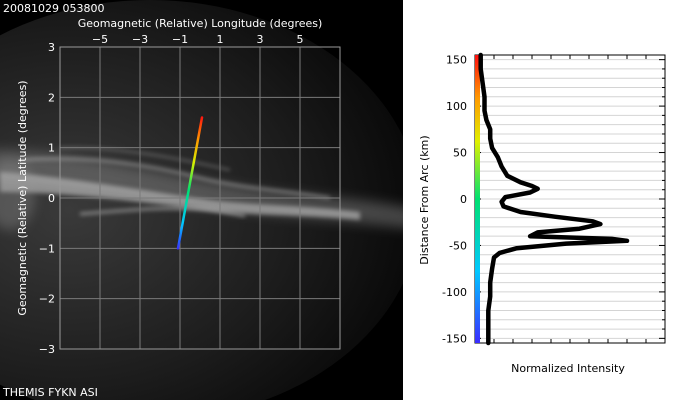 The image size is (700, 400). I want to click on intensity-axis-label: Normalized Intensity, so click(568, 368).